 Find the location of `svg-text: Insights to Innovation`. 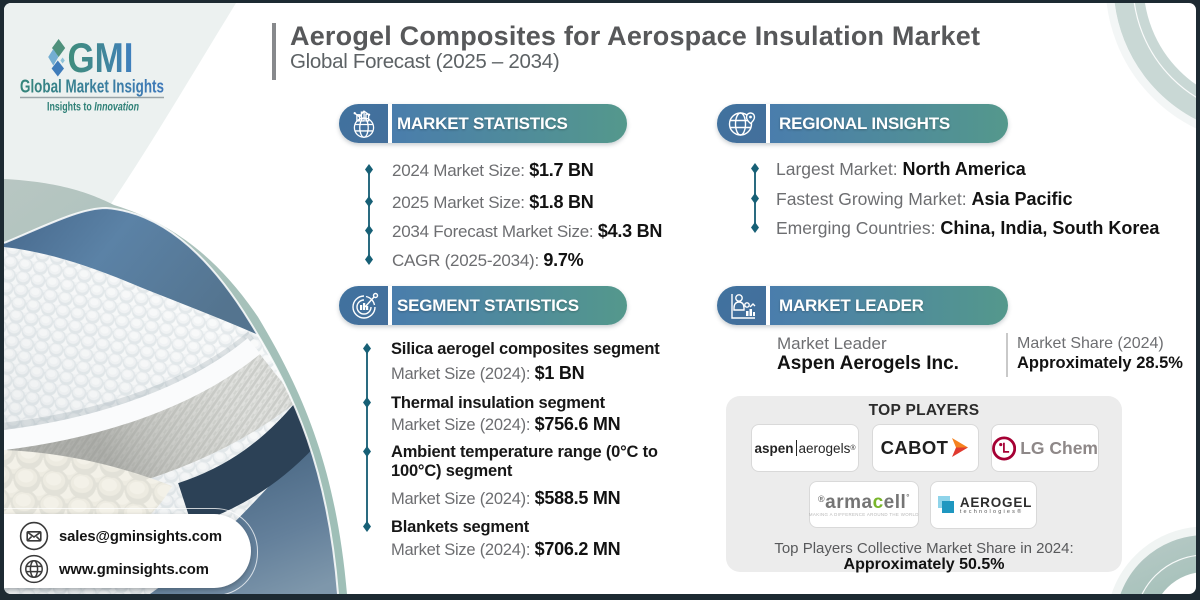

svg-text: Insights to Innovation is located at coordinates (93, 108).